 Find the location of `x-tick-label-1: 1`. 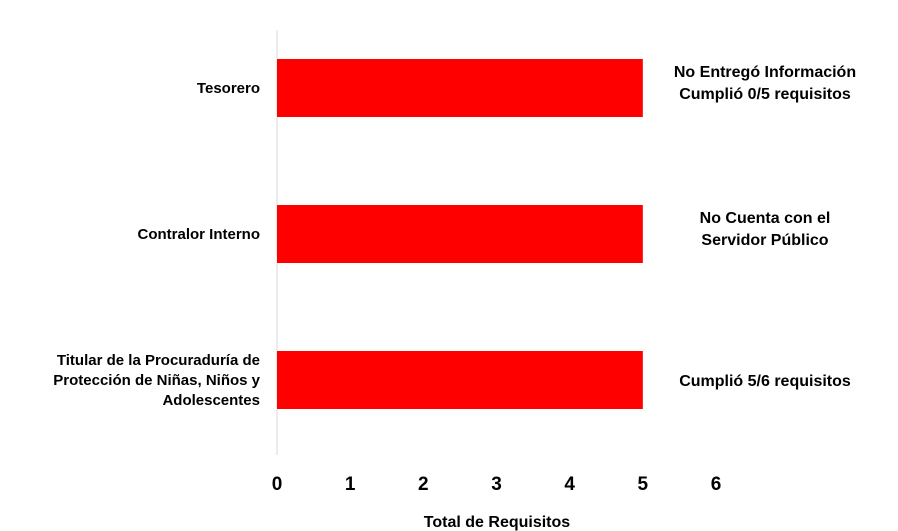

x-tick-label-1: 1 is located at coordinates (350, 484).